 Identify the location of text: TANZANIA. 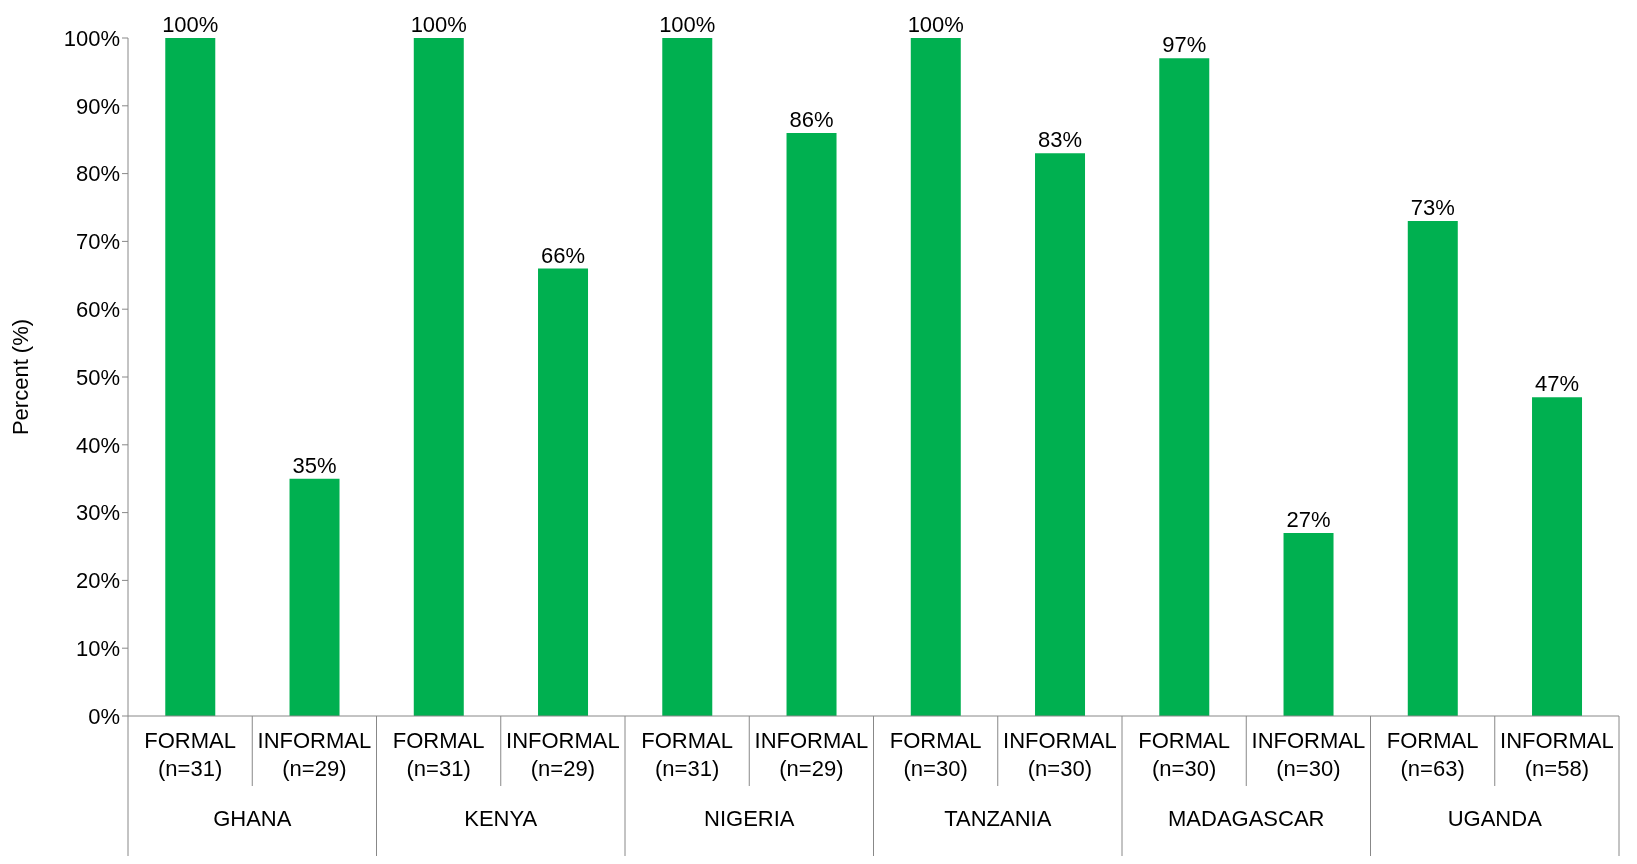
(998, 818).